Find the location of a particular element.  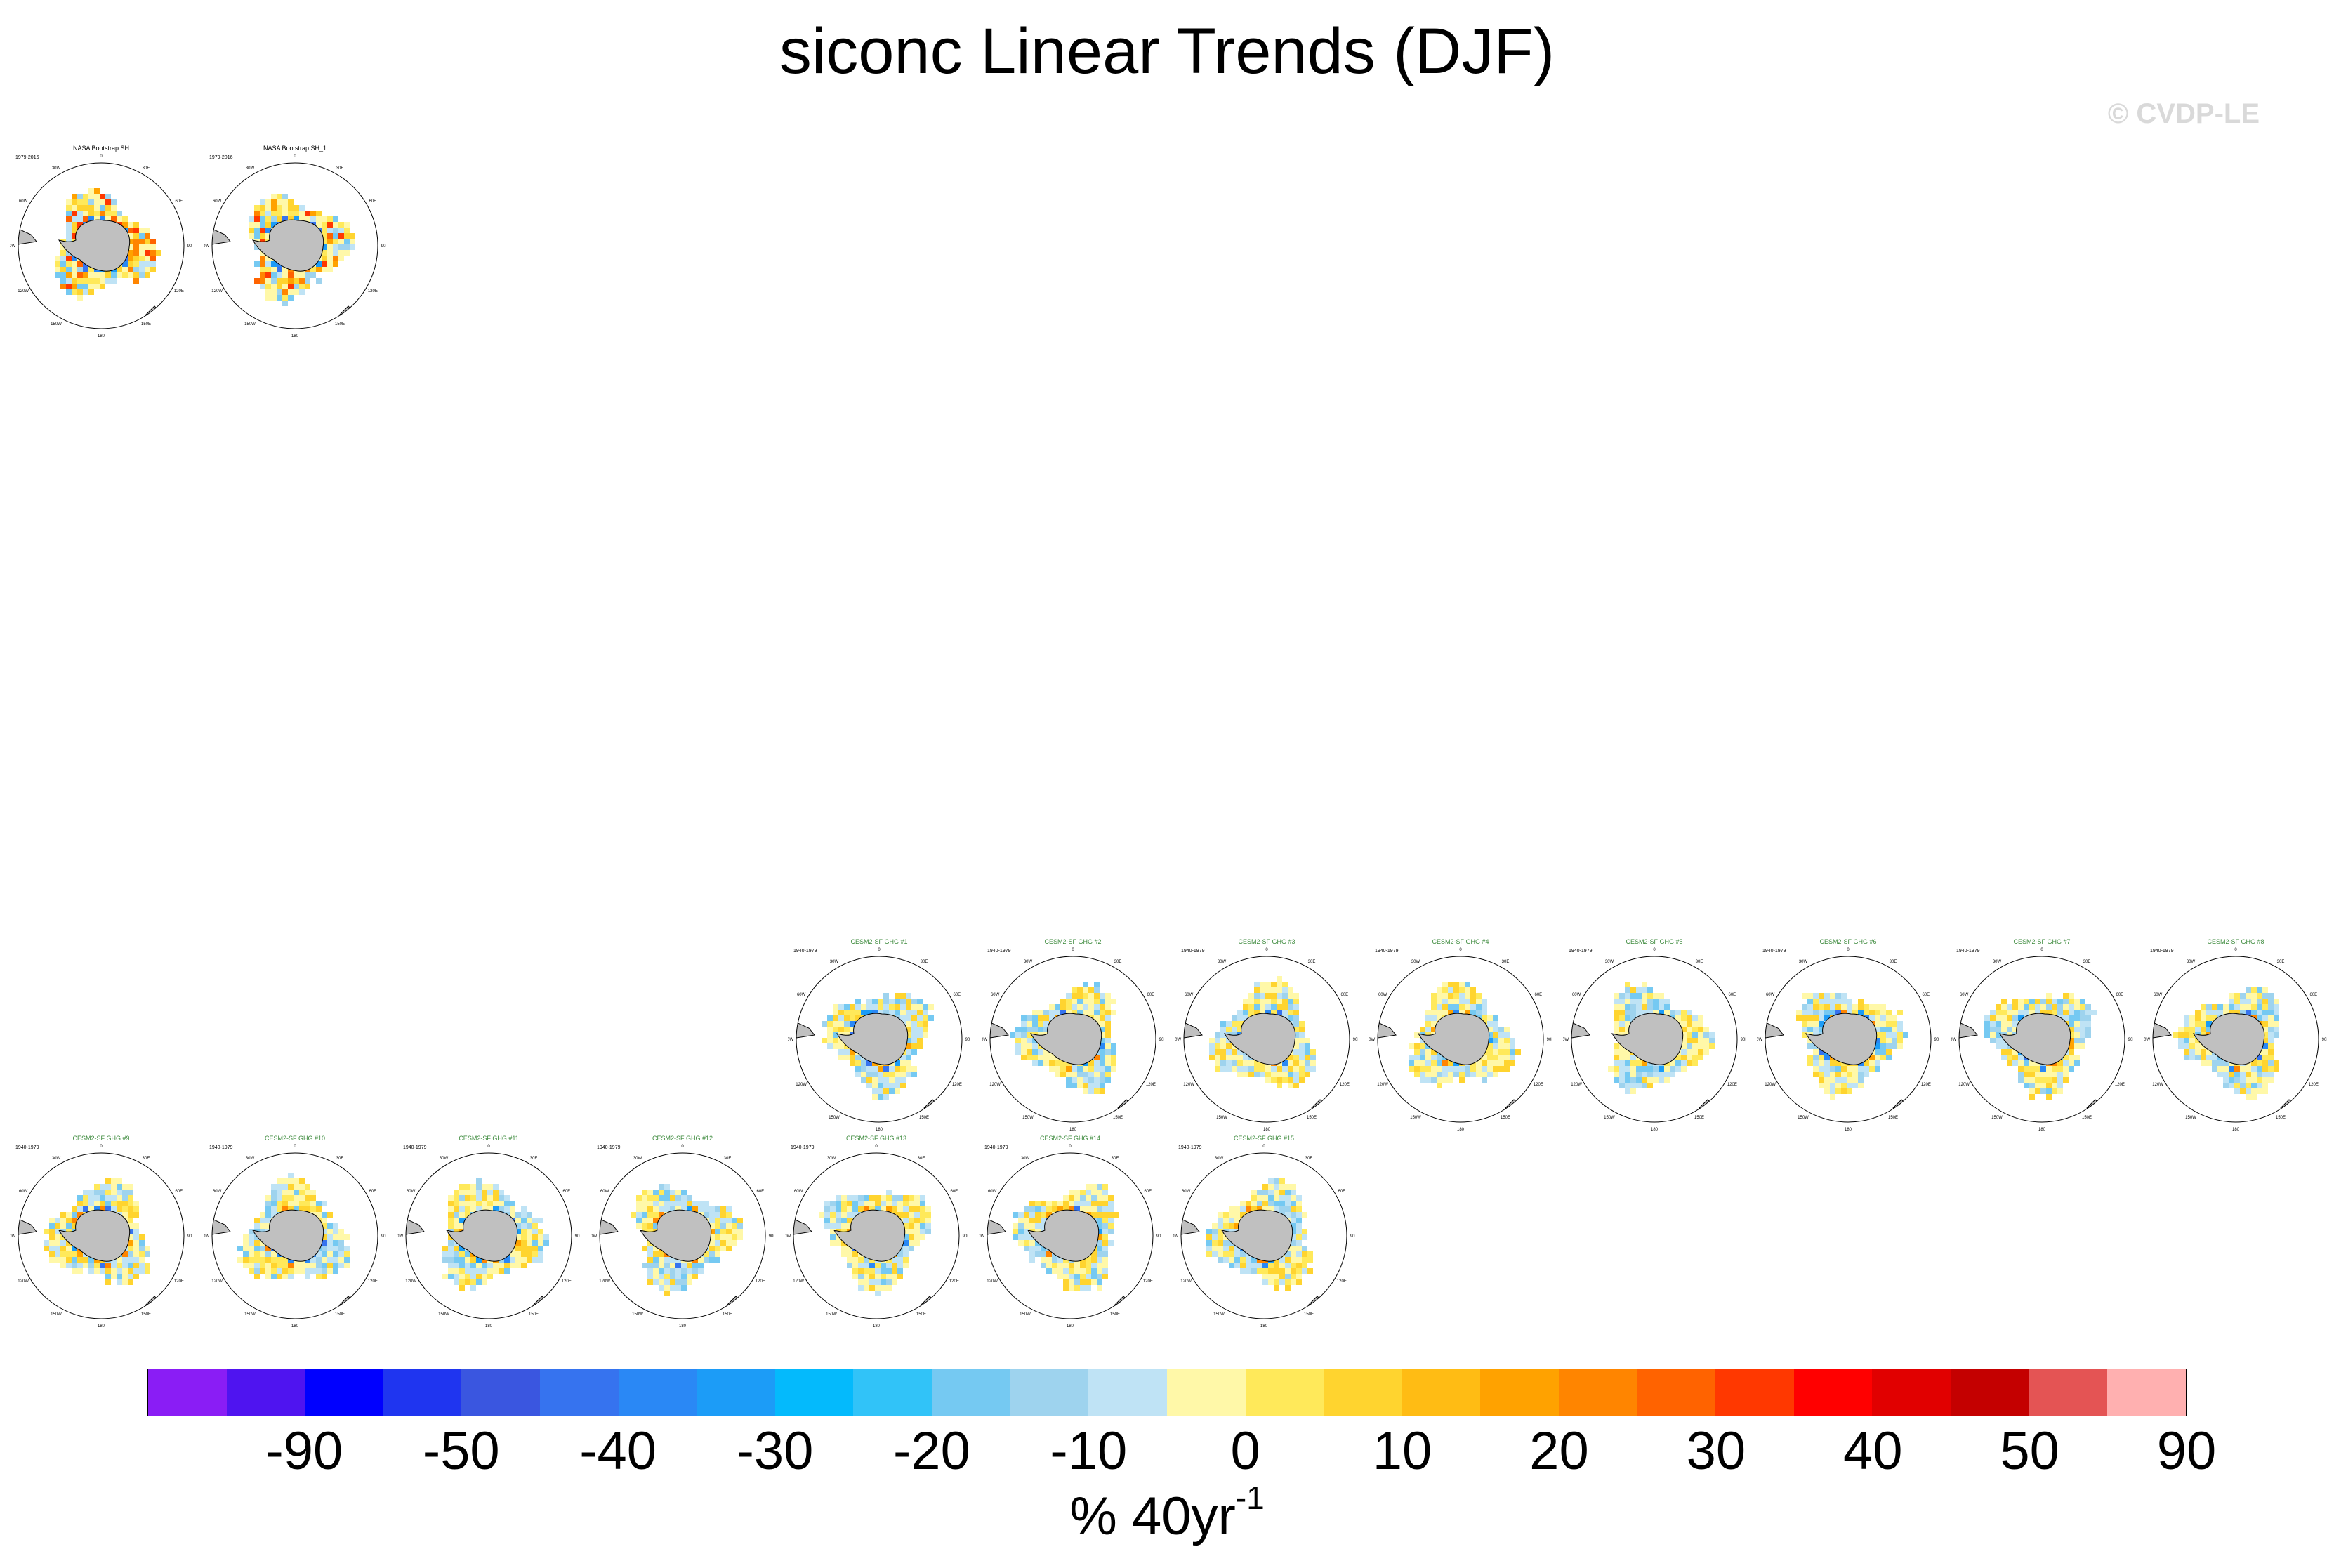

panel-title: CESM2-SF GHG #15 is located at coordinates (1264, 1138).